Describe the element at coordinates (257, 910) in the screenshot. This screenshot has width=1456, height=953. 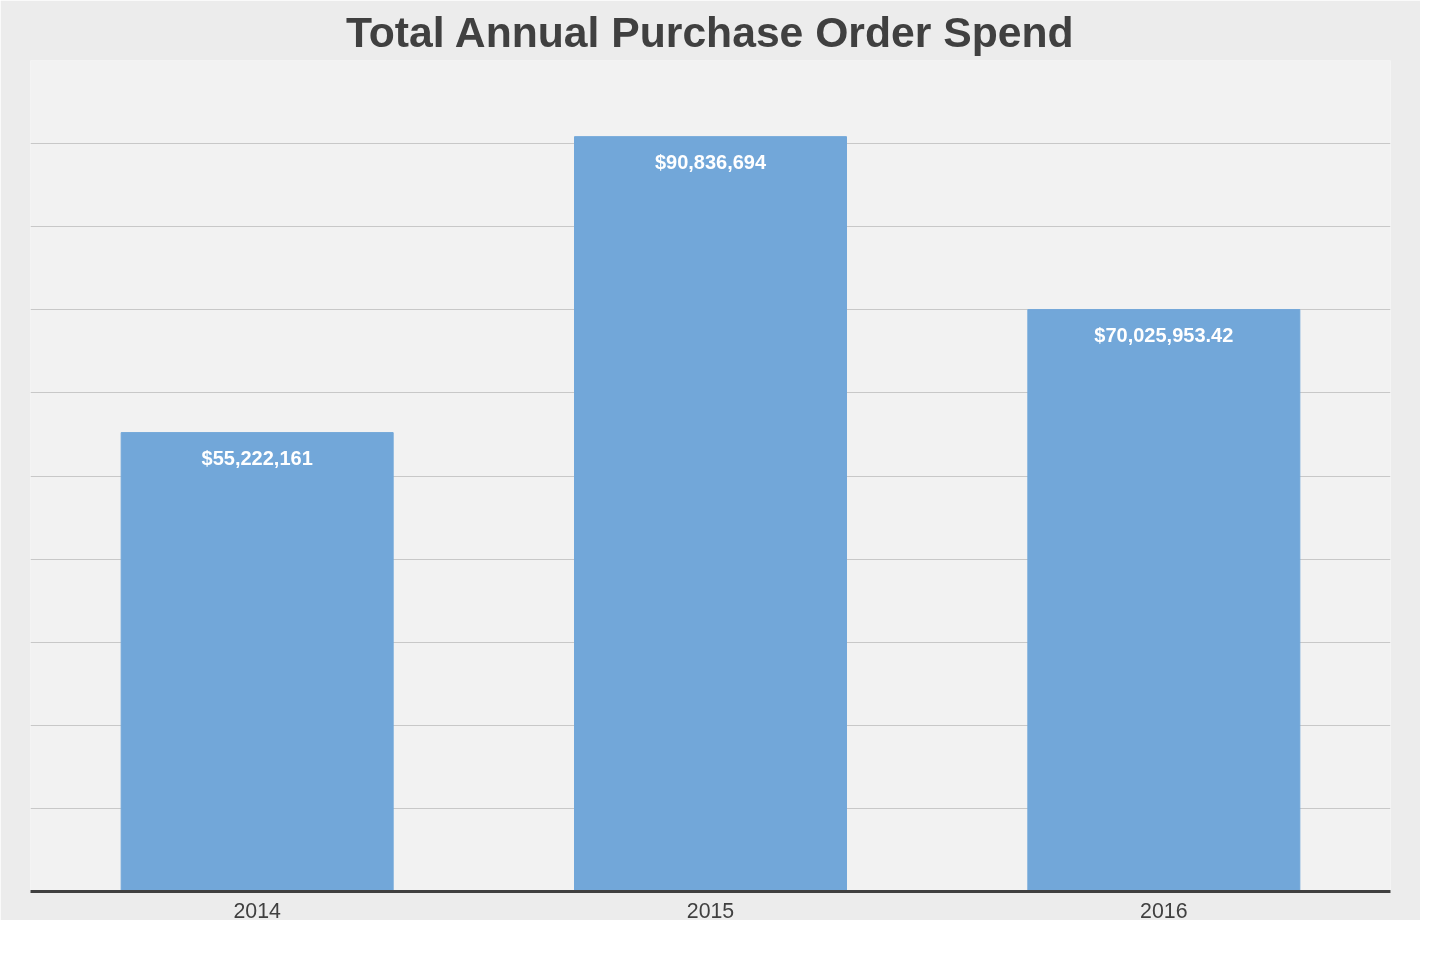
I see `x-tick-label: 2014` at that location.